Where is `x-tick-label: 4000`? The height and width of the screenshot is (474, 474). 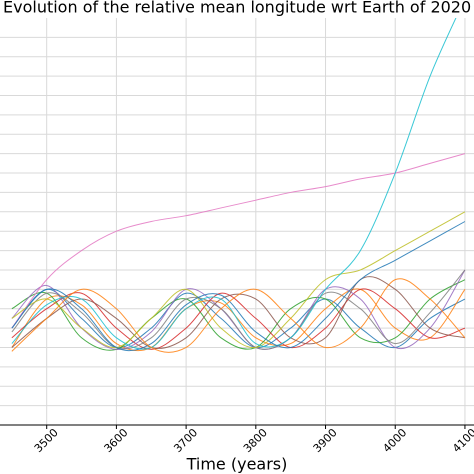 x-tick-label: 4000 is located at coordinates (394, 440).